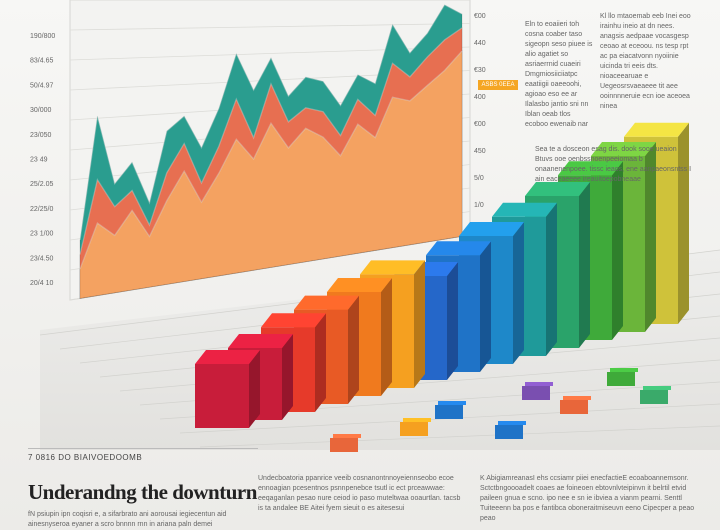  I want to click on right-tick-label: 1/0, so click(479, 205).